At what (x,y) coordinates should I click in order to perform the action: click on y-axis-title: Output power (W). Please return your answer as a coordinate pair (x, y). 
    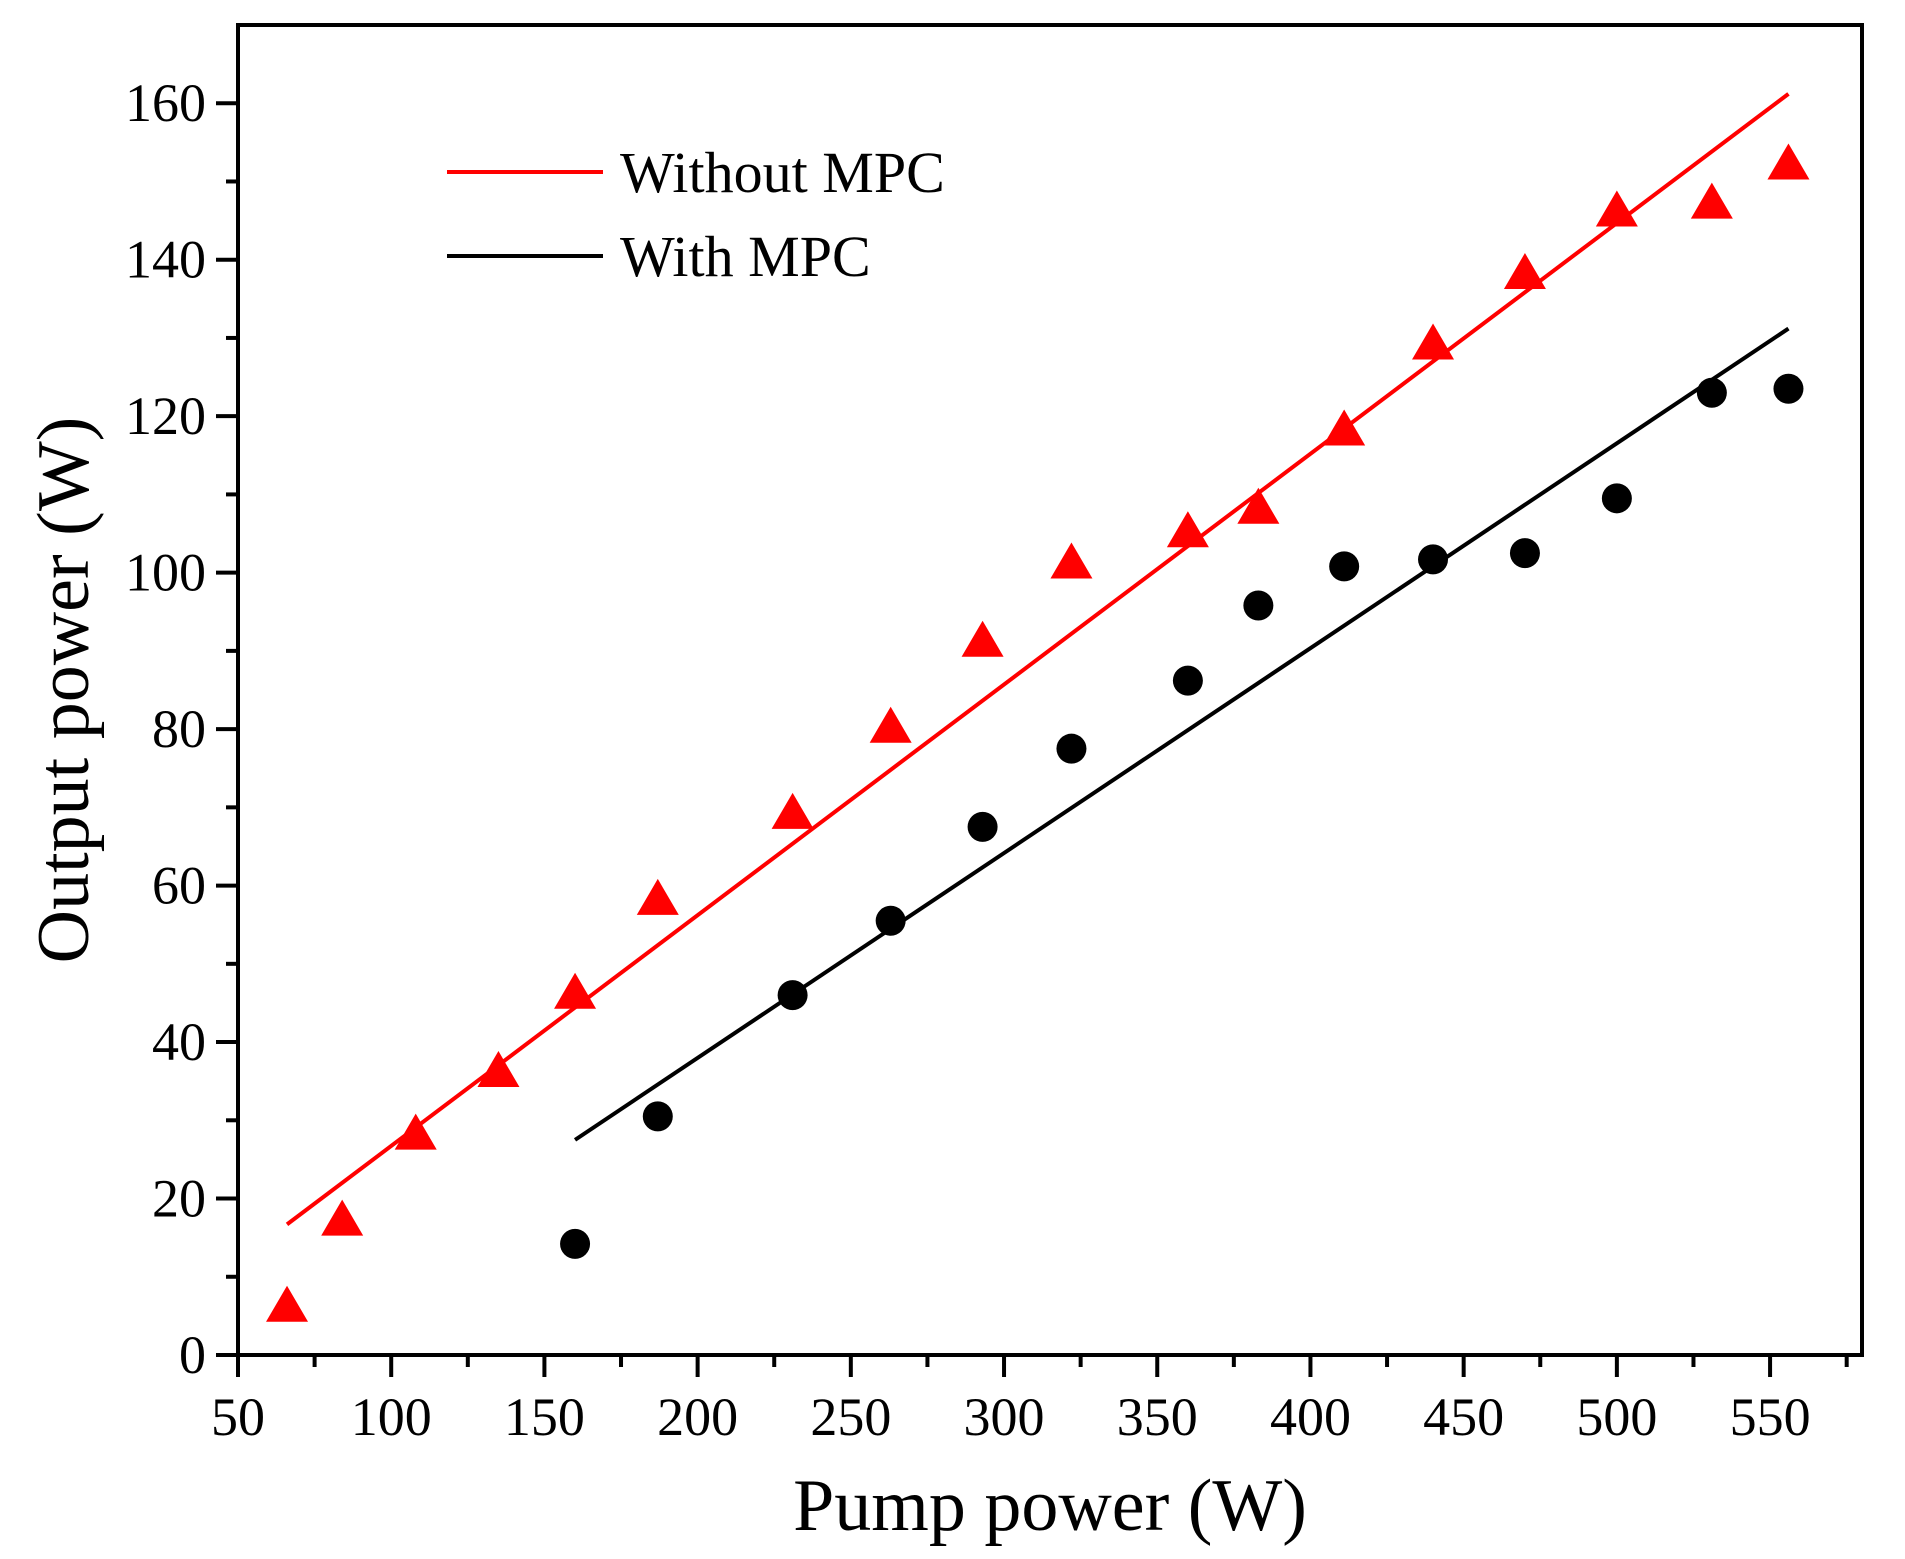
    Looking at the image, I should click on (64, 690).